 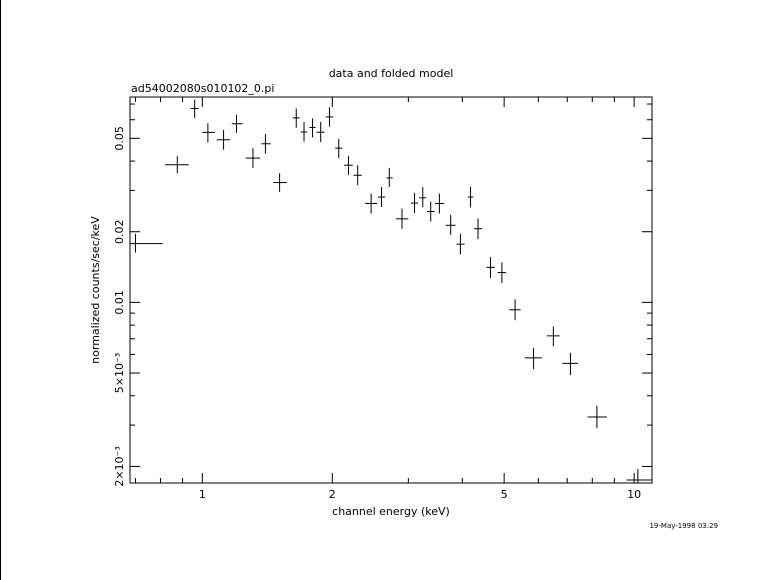 What do you see at coordinates (119, 231) in the screenshot?
I see `y-tick-label: 0.02` at bounding box center [119, 231].